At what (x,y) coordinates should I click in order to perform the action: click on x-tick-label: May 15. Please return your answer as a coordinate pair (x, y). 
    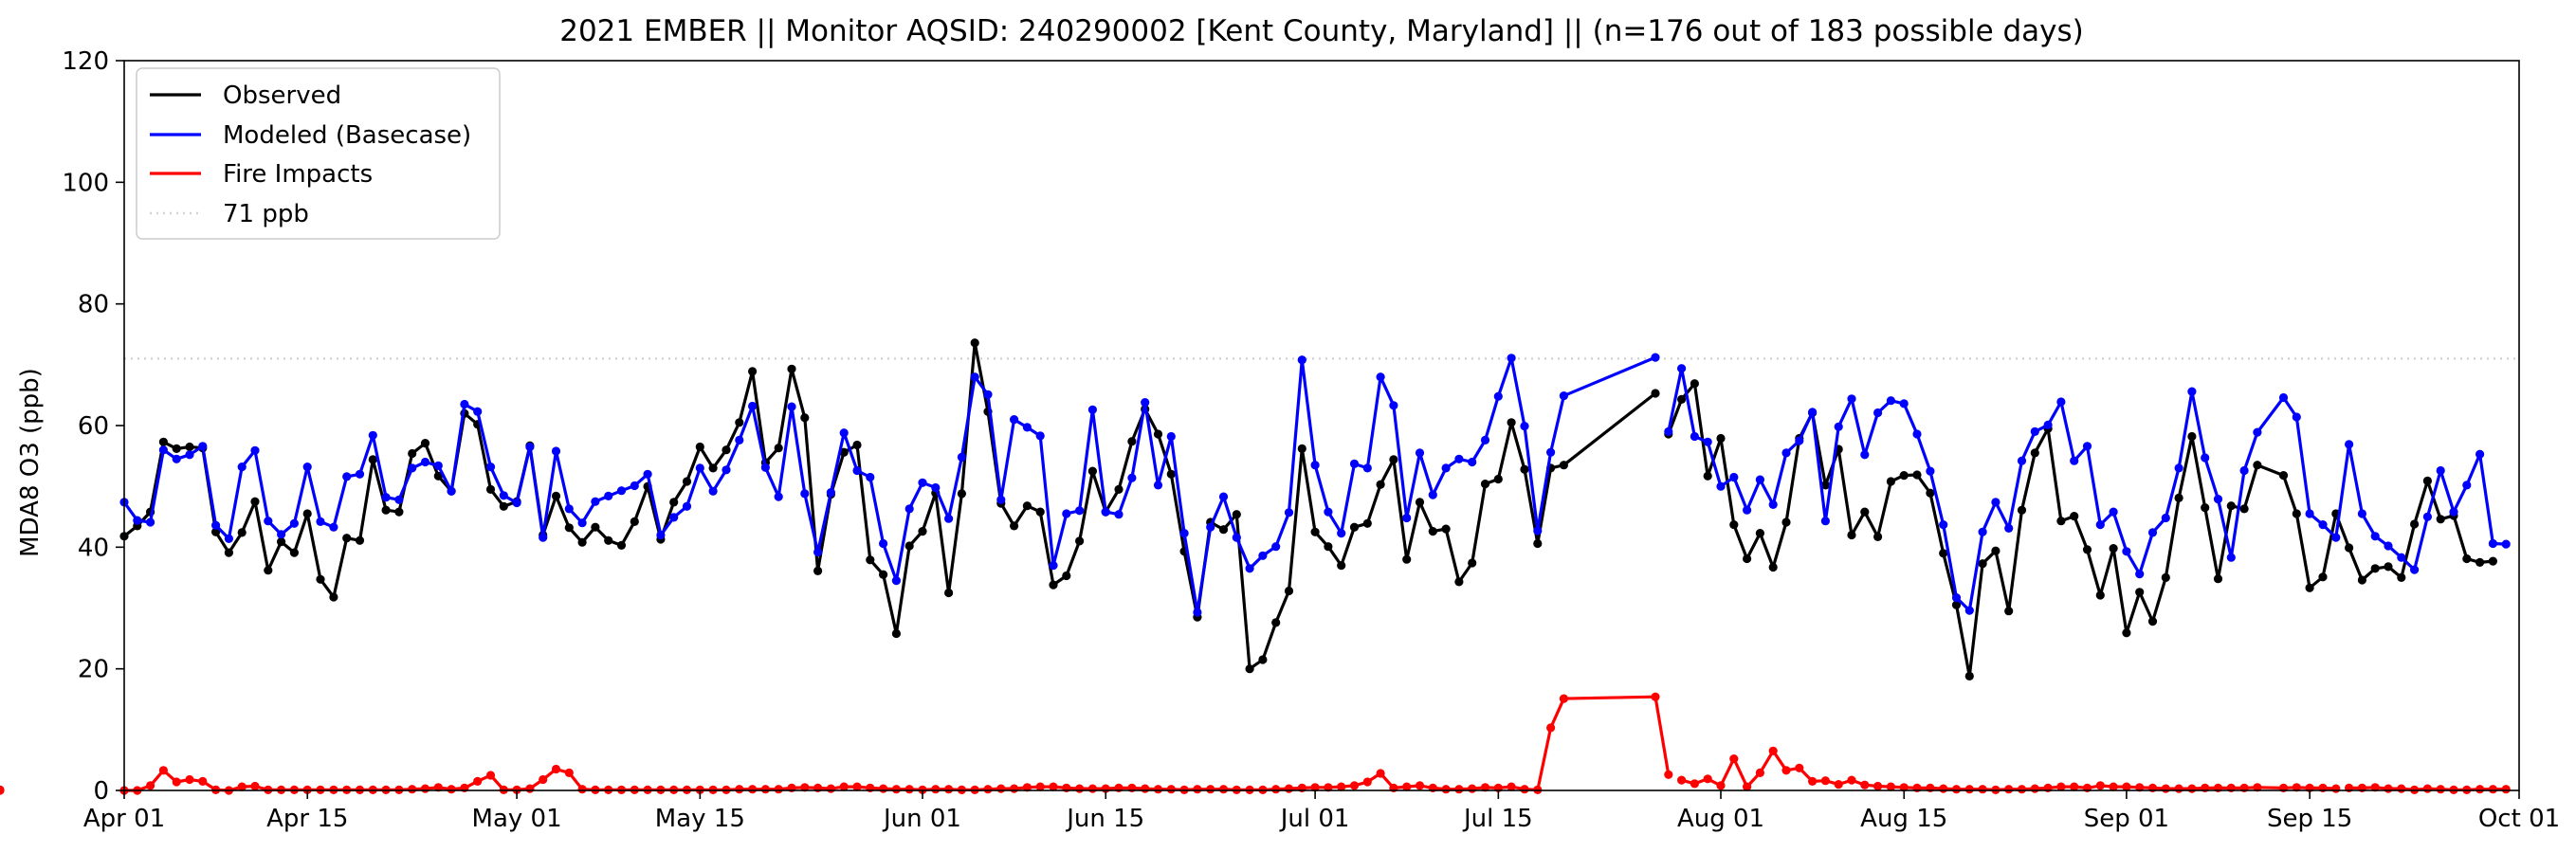
    Looking at the image, I should click on (700, 819).